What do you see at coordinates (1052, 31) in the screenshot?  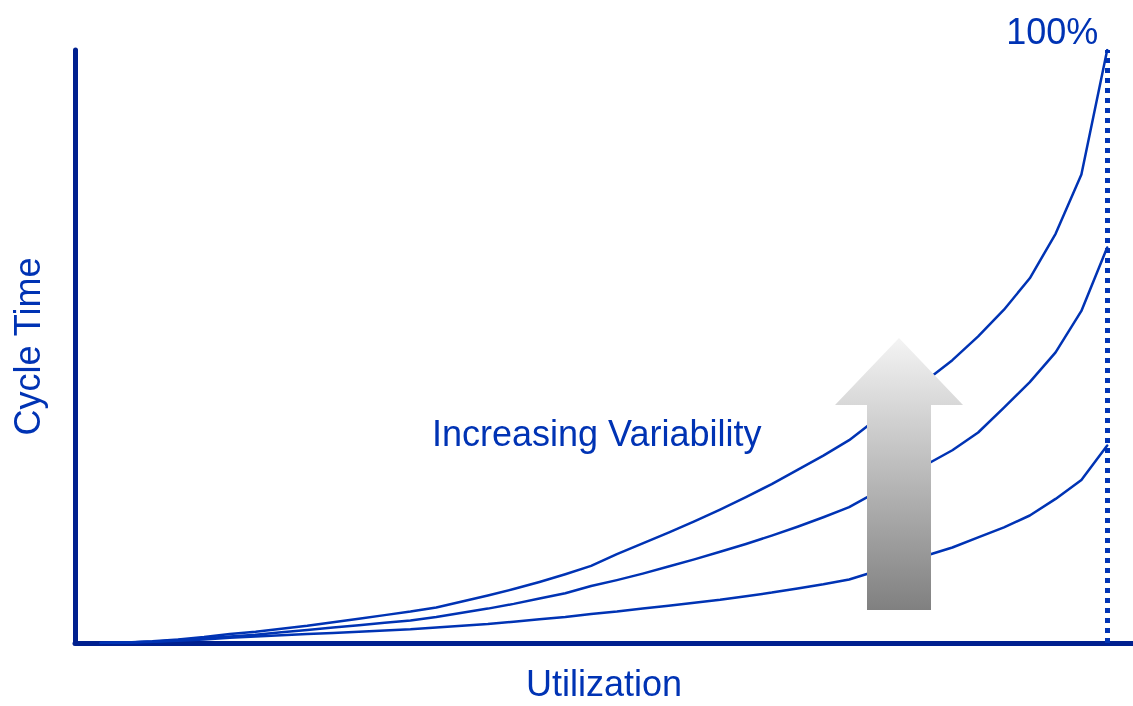 I see `text: 100%` at bounding box center [1052, 31].